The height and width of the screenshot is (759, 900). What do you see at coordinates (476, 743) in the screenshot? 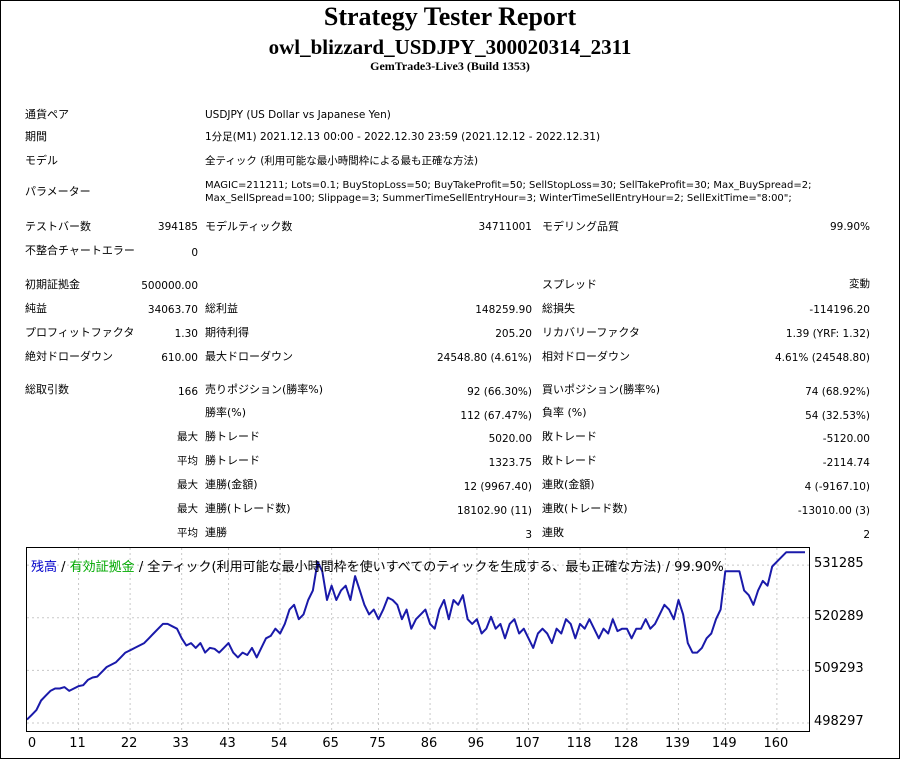
I see `x-tick-label: 96` at bounding box center [476, 743].